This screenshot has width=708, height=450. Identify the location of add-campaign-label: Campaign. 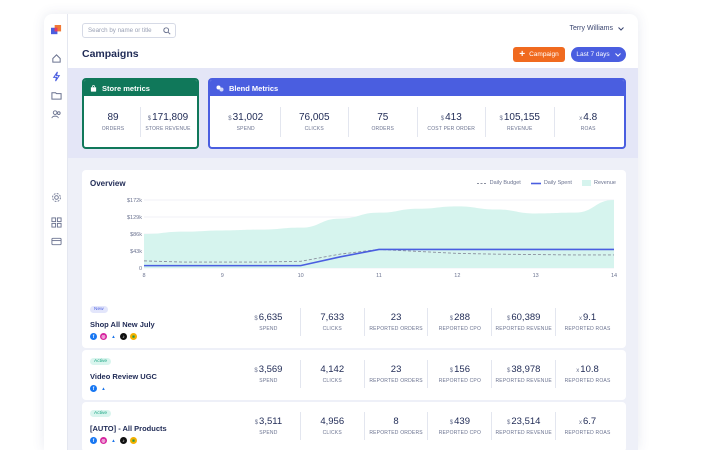
(544, 54).